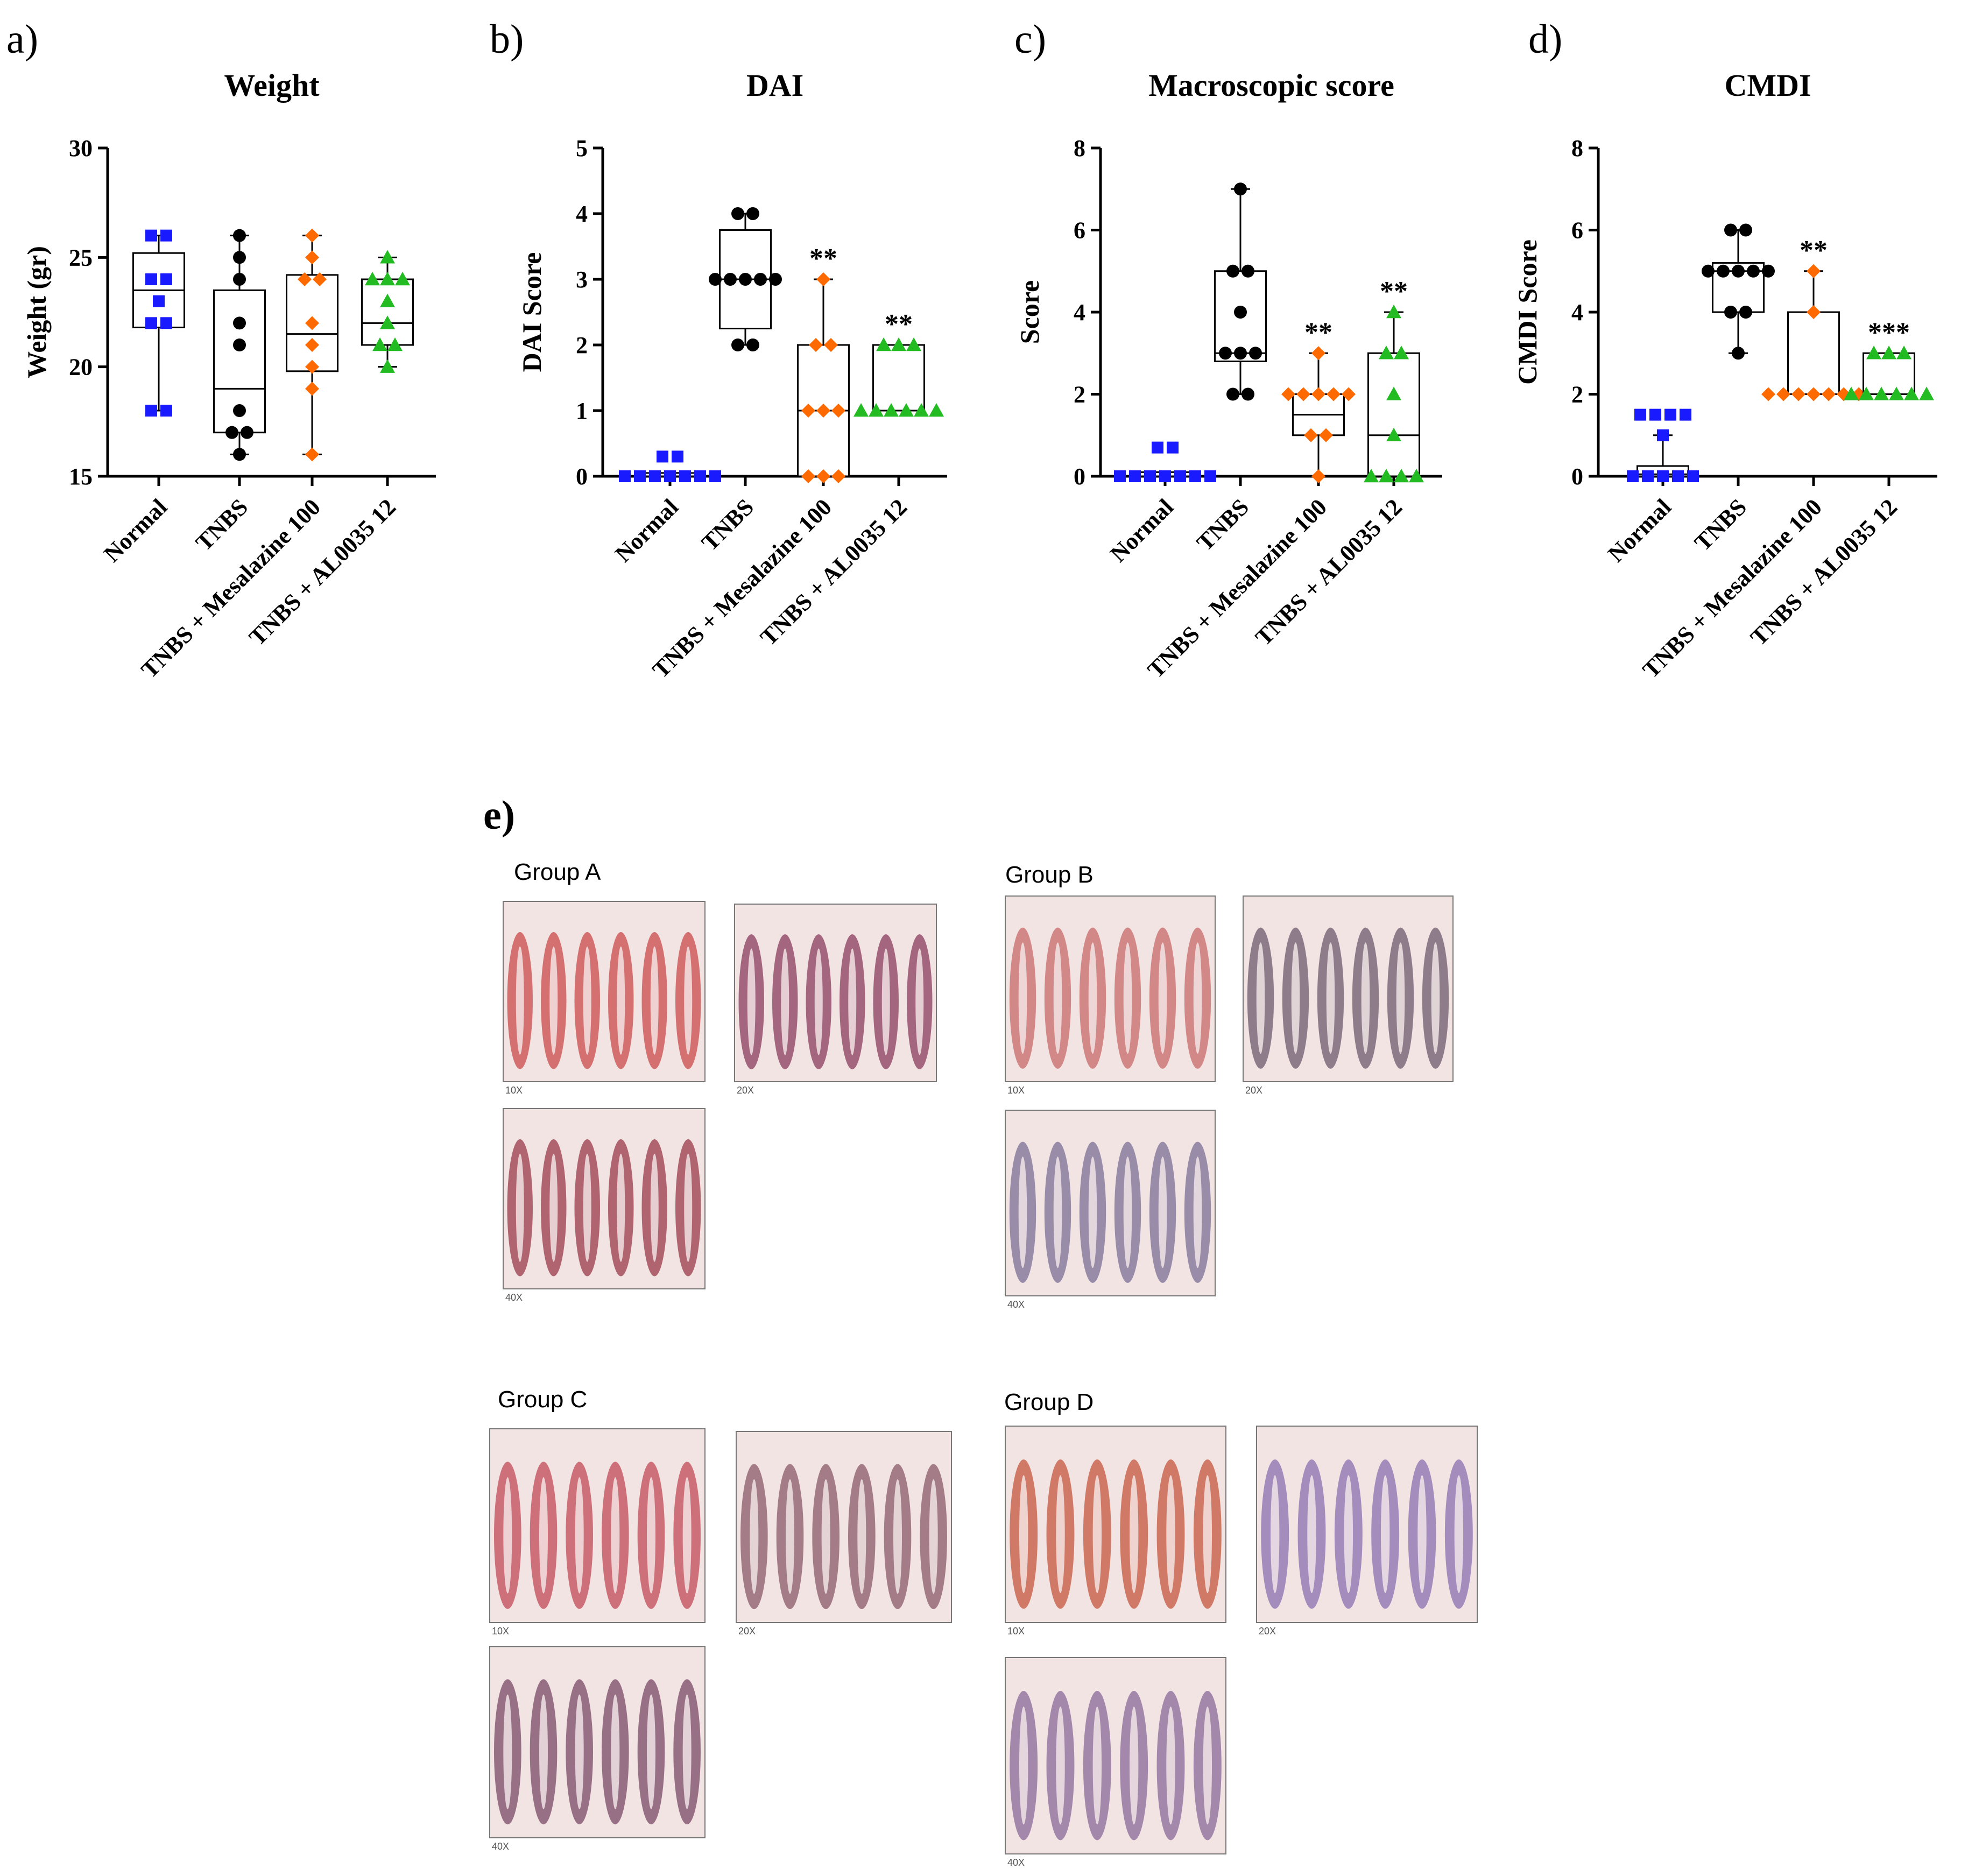 Image resolution: width=1961 pixels, height=1876 pixels. I want to click on panel-label-e: e), so click(499, 816).